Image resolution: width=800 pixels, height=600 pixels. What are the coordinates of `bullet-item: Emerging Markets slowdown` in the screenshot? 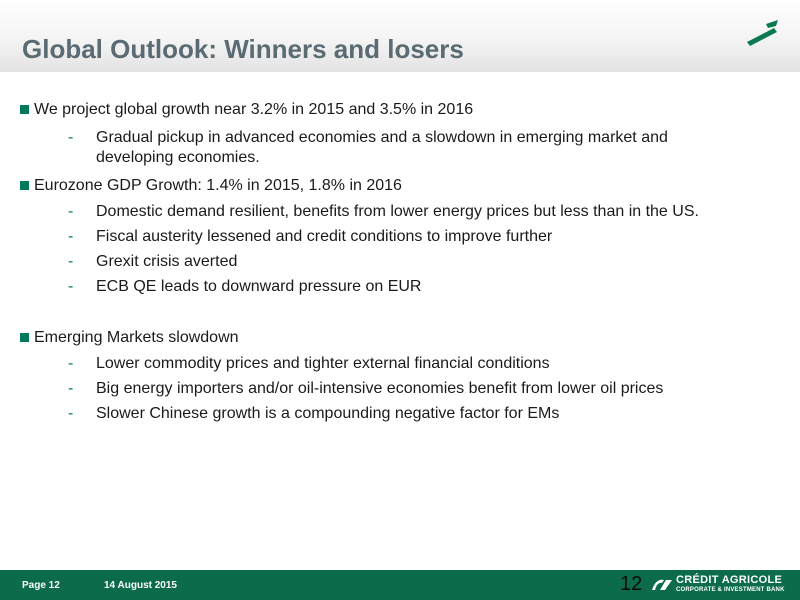 It's located at (129, 338).